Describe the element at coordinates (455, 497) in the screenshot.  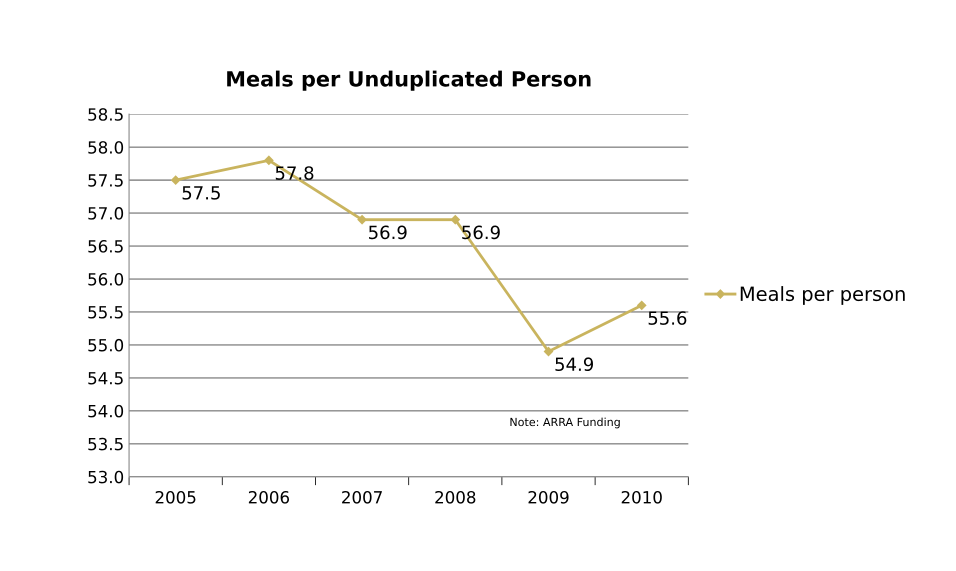
I see `x-tick-label: 2008` at that location.